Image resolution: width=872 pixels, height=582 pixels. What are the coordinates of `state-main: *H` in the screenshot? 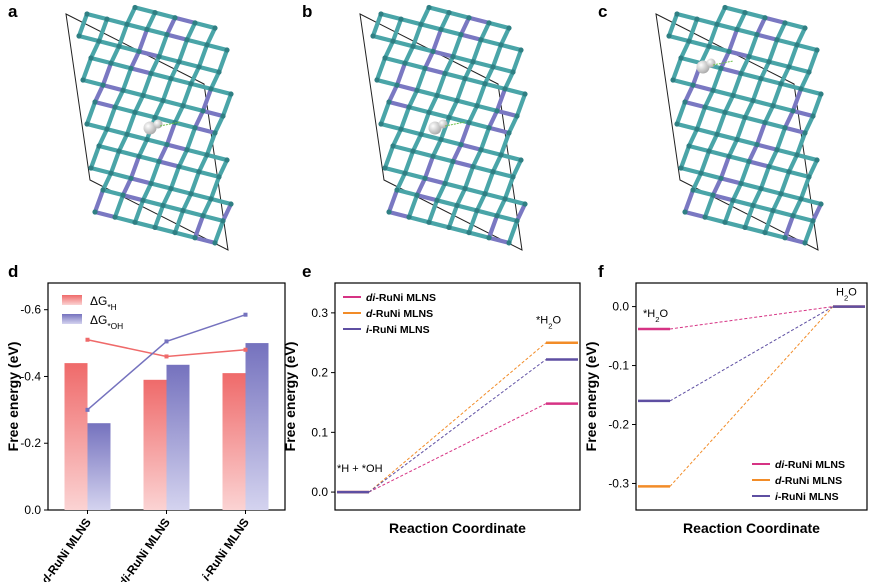 It's located at (542, 321).